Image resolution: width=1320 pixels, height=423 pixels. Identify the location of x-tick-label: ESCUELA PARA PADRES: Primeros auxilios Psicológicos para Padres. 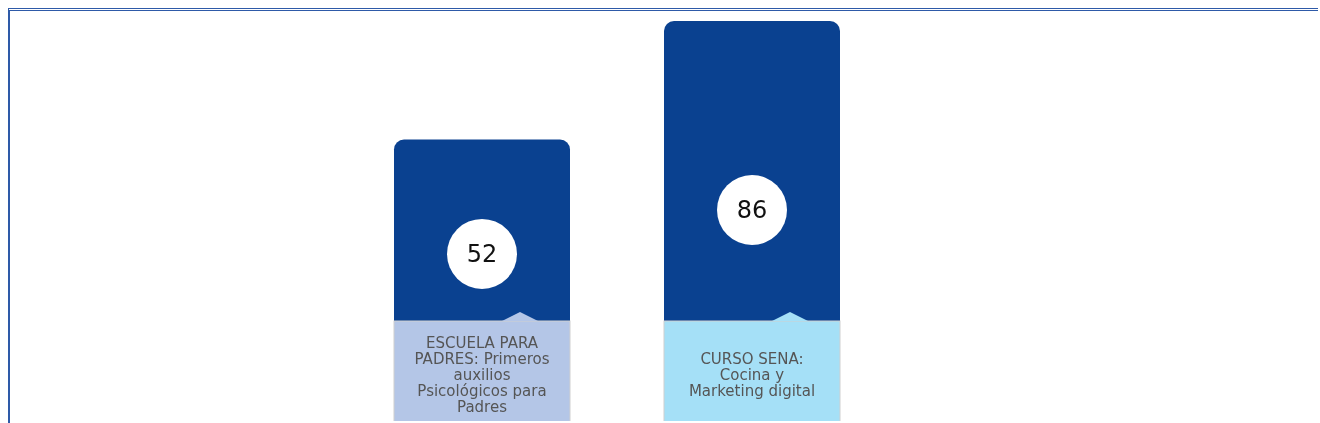
(482, 375).